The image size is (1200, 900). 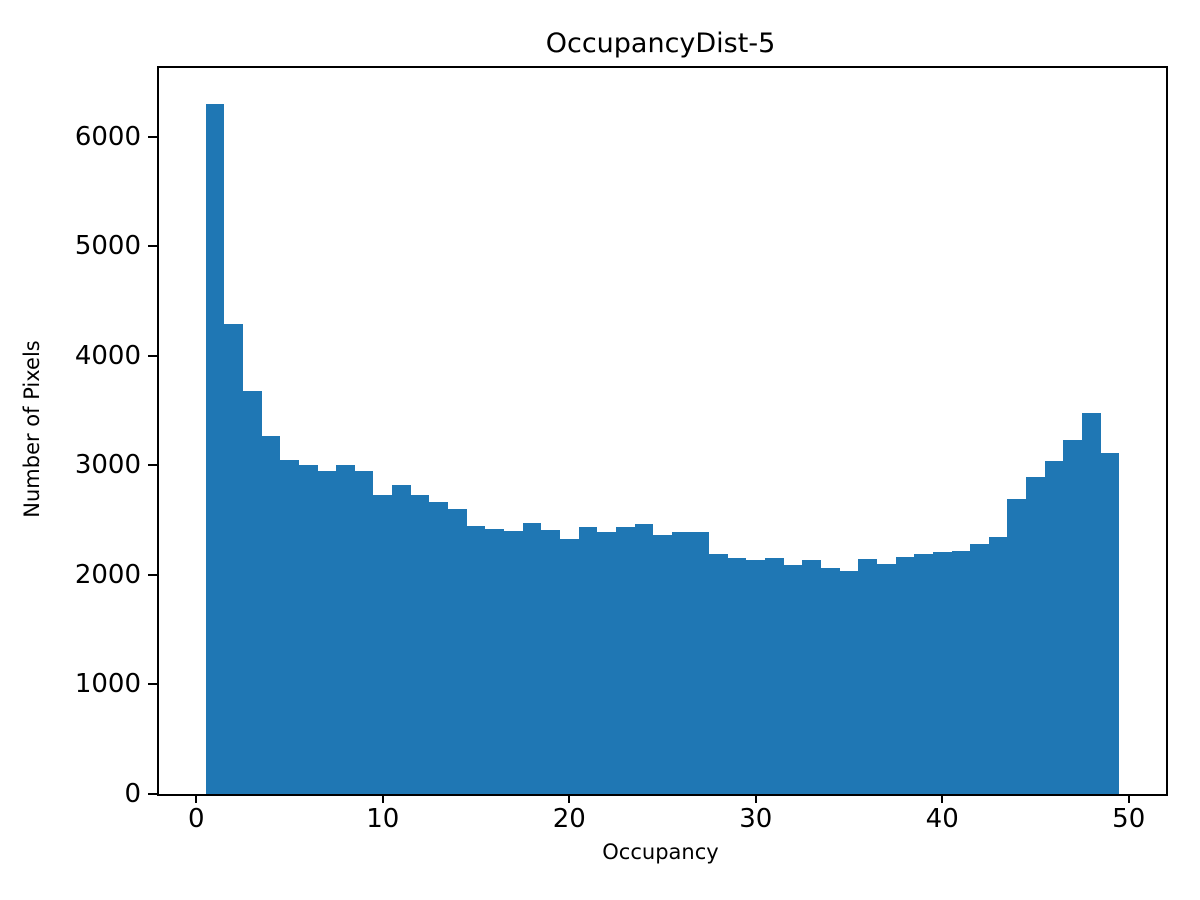 I want to click on x-tick-label: 10, so click(x=383, y=819).